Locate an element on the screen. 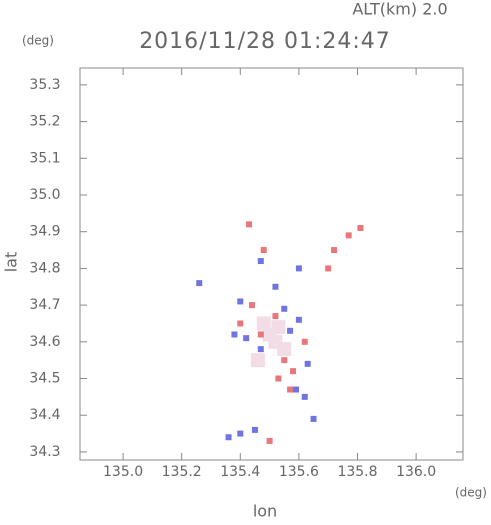  x-axis-label: lon is located at coordinates (265, 511).